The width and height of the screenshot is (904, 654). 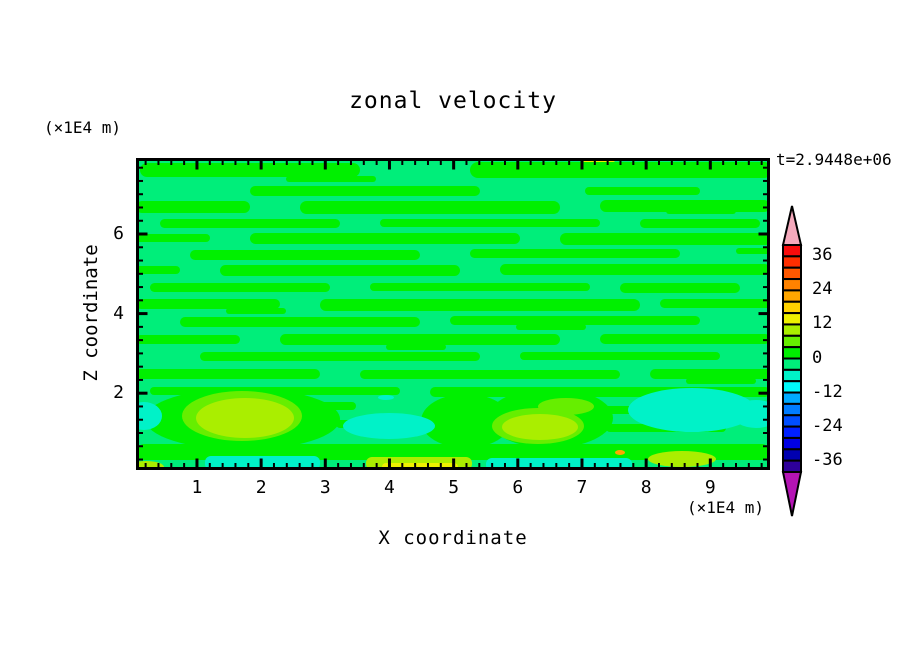 I want to click on x-tick-label: 5, so click(x=454, y=487).